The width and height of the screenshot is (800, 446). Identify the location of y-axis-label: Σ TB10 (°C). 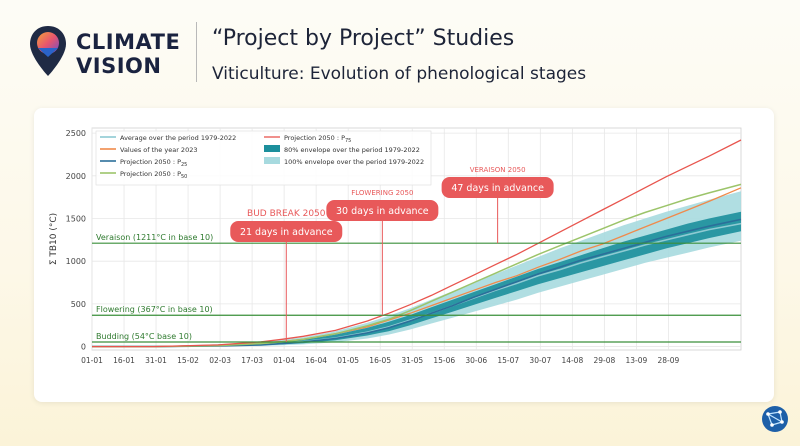
(54, 239).